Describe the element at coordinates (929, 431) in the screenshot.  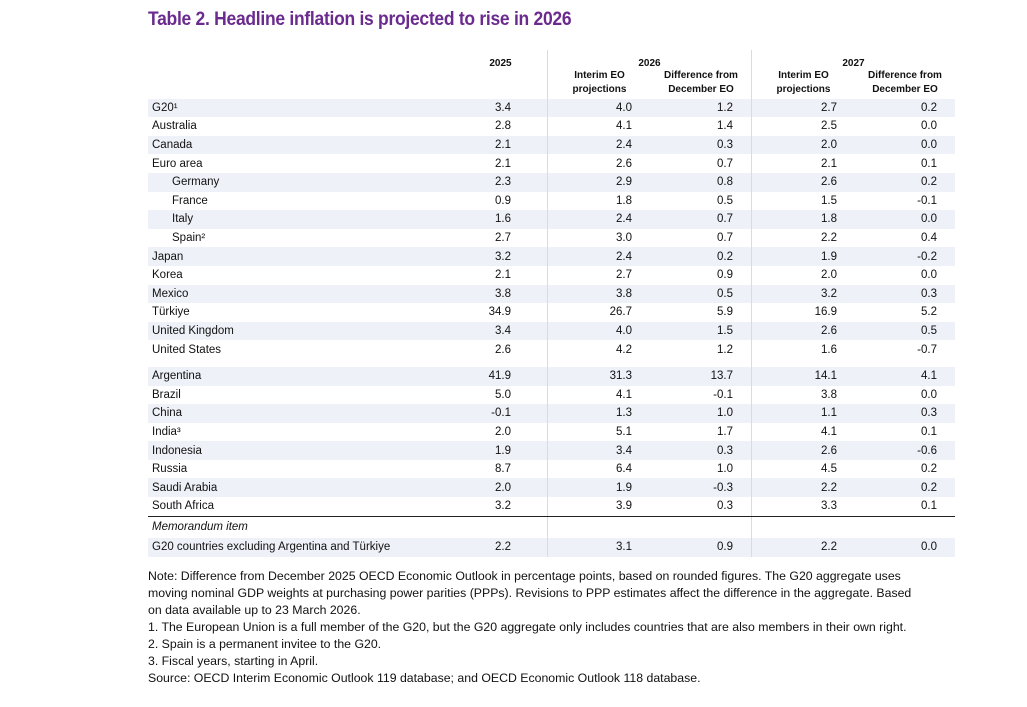
I see `cell-value: 0.1` at that location.